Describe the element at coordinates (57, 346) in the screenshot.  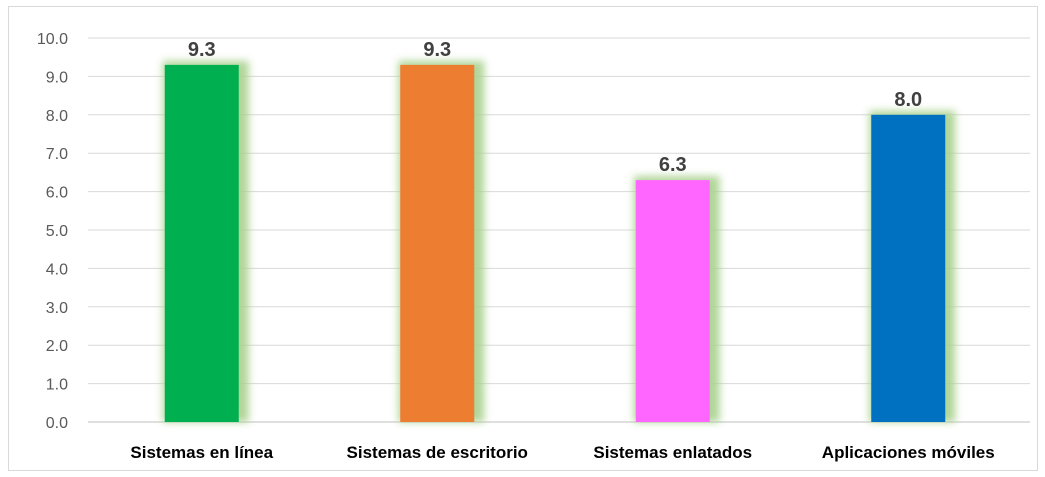
I see `y-tick-label: 2.0` at that location.